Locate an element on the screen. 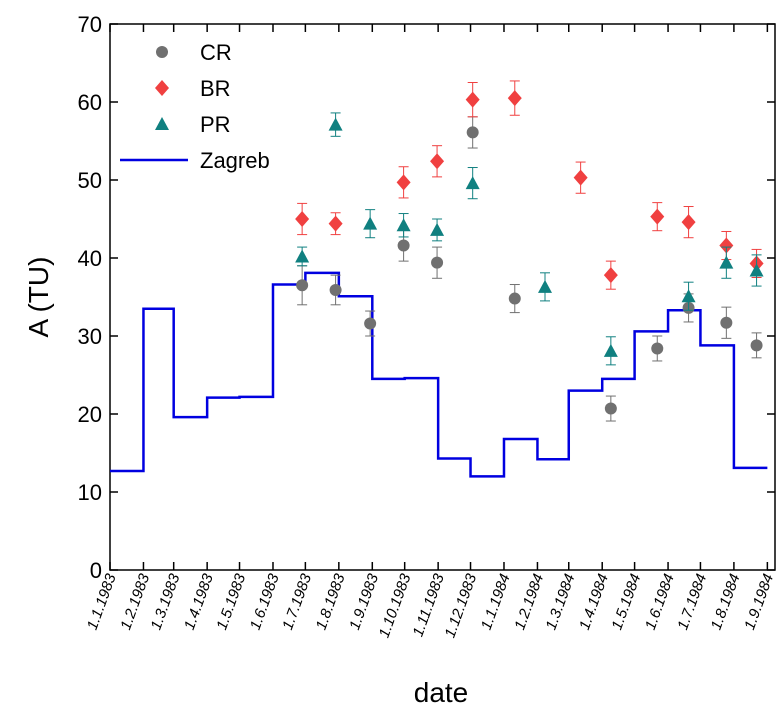 The height and width of the screenshot is (716, 776). x-tick-label: 1.9.1984 is located at coordinates (758, 602).